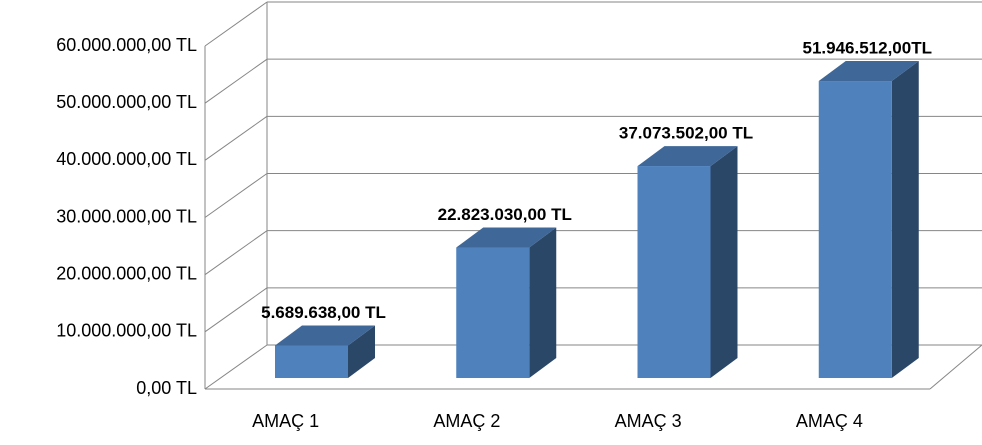 Image resolution: width=982 pixels, height=445 pixels. Describe the element at coordinates (126, 159) in the screenshot. I see `y-tick-label: 40.000.000,00 TL` at that location.